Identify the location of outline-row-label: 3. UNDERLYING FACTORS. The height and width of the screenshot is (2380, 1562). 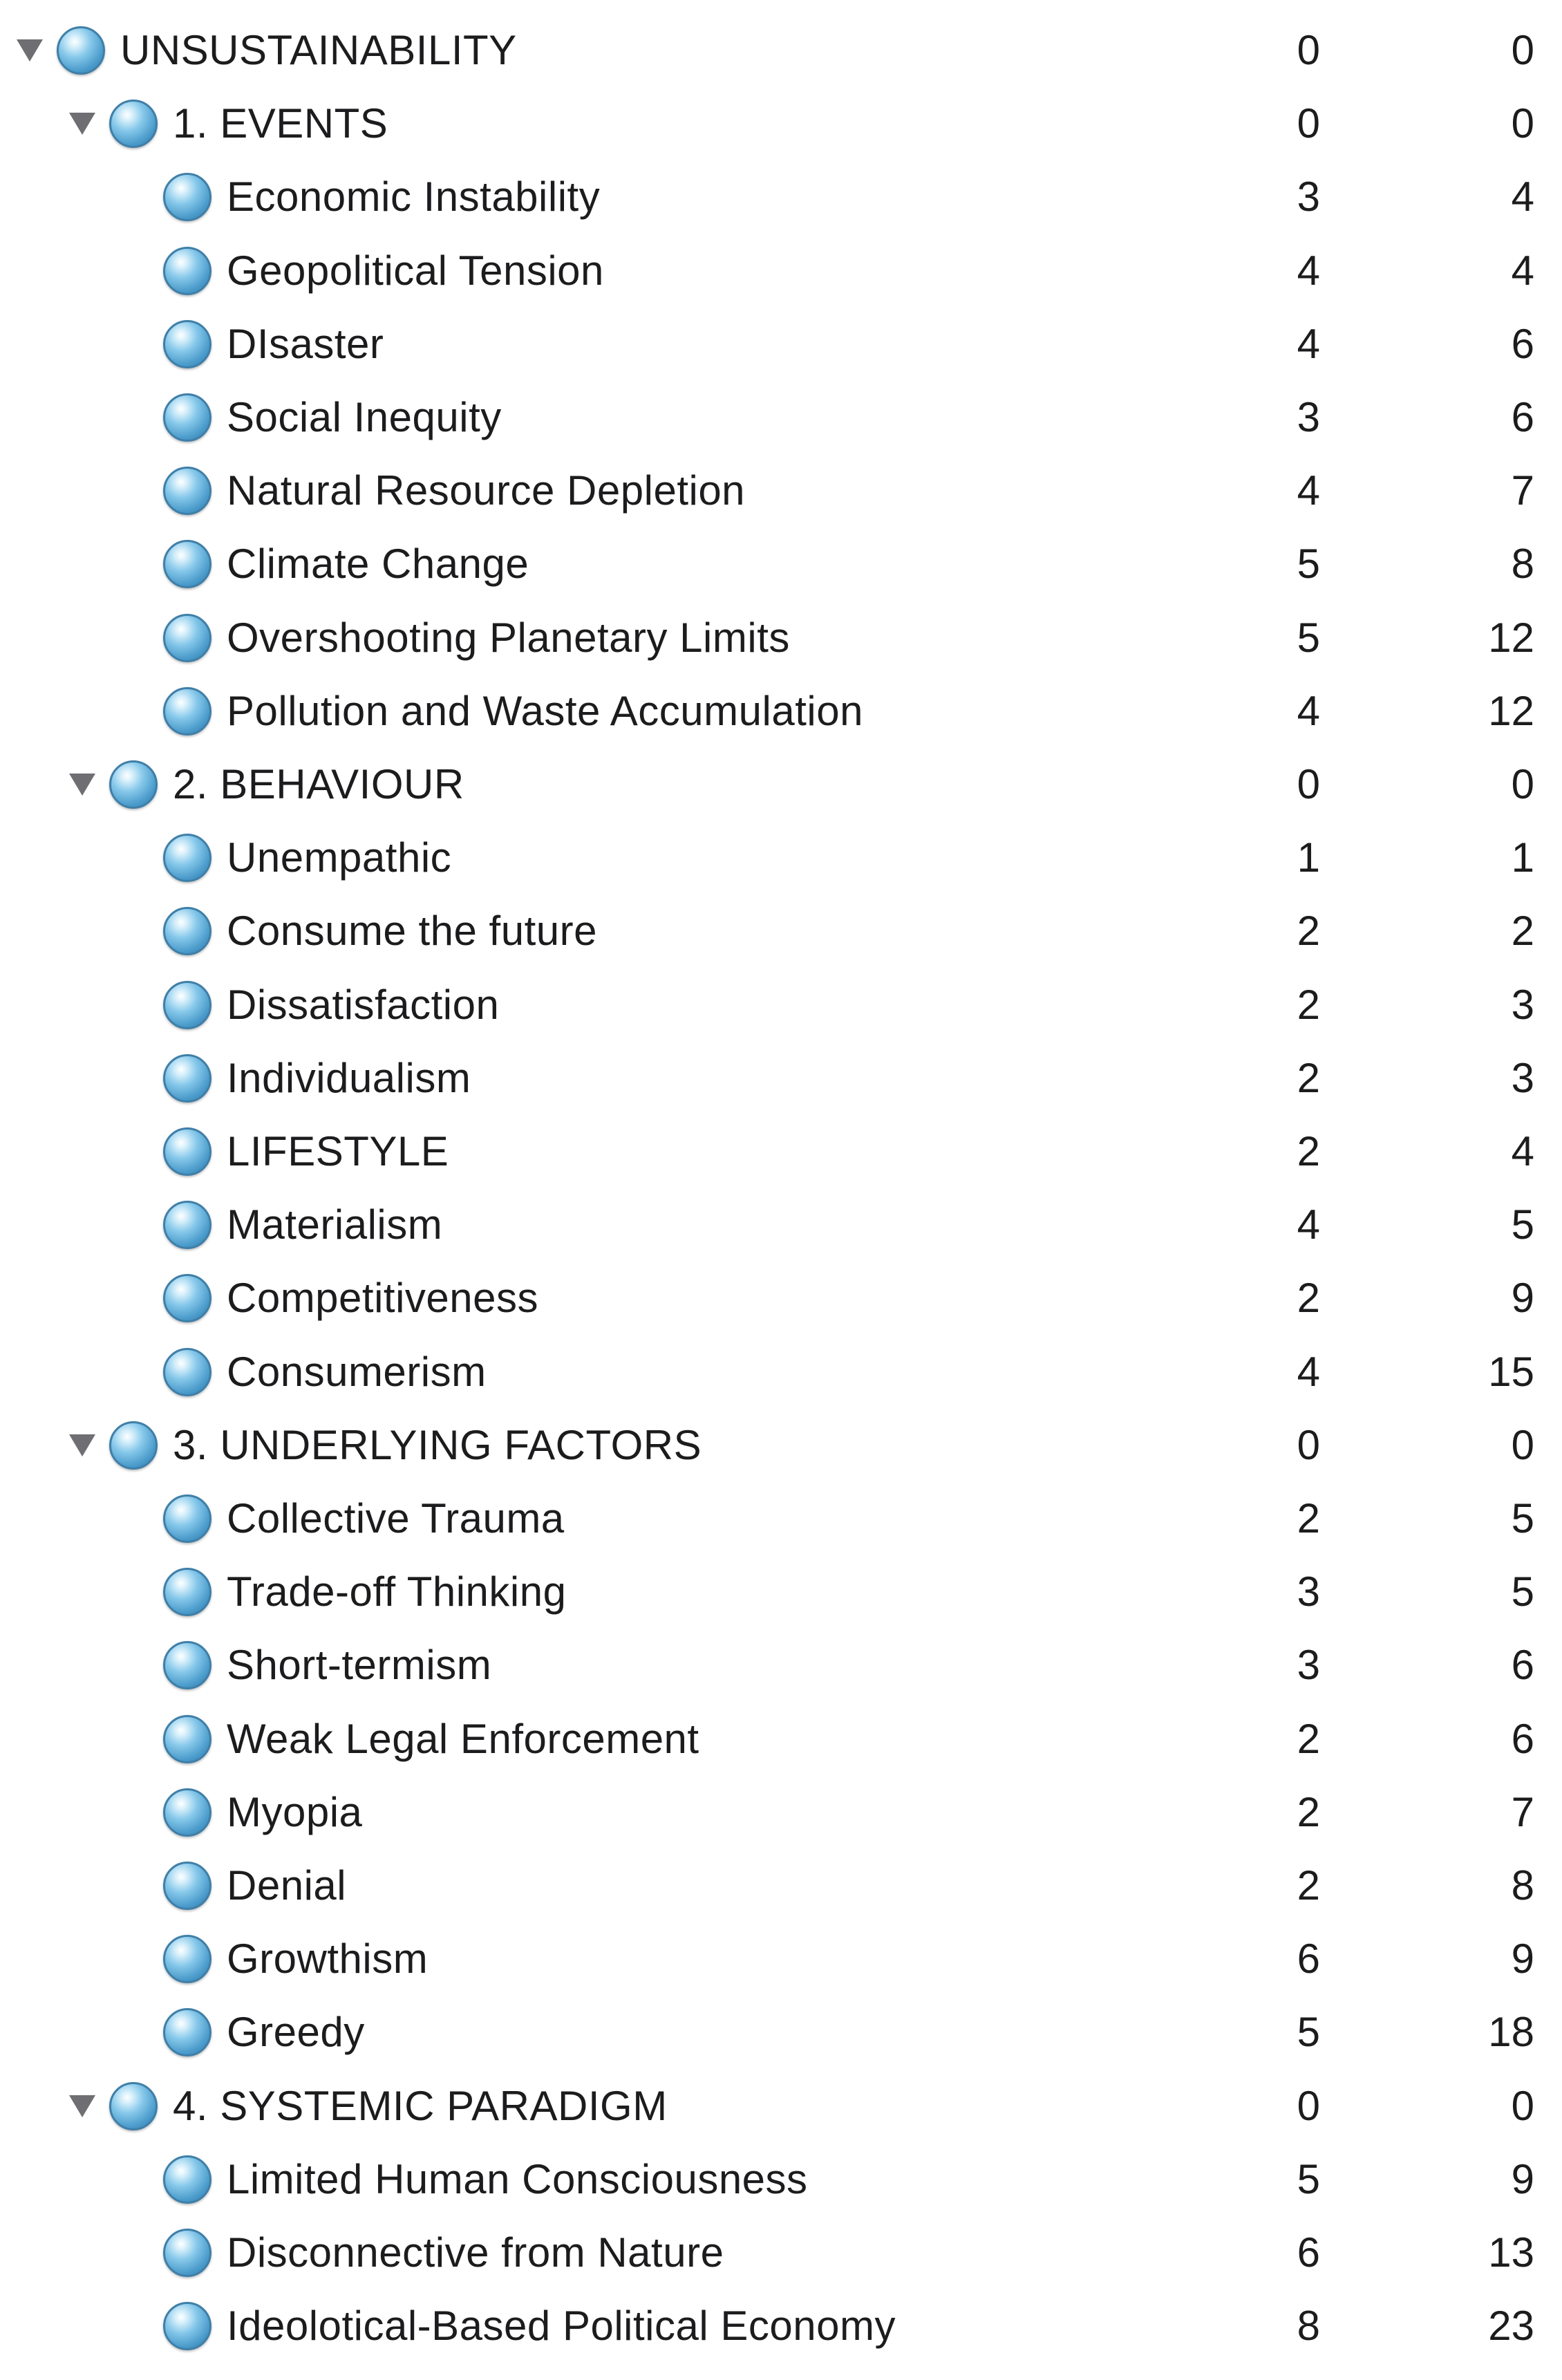
(438, 1444).